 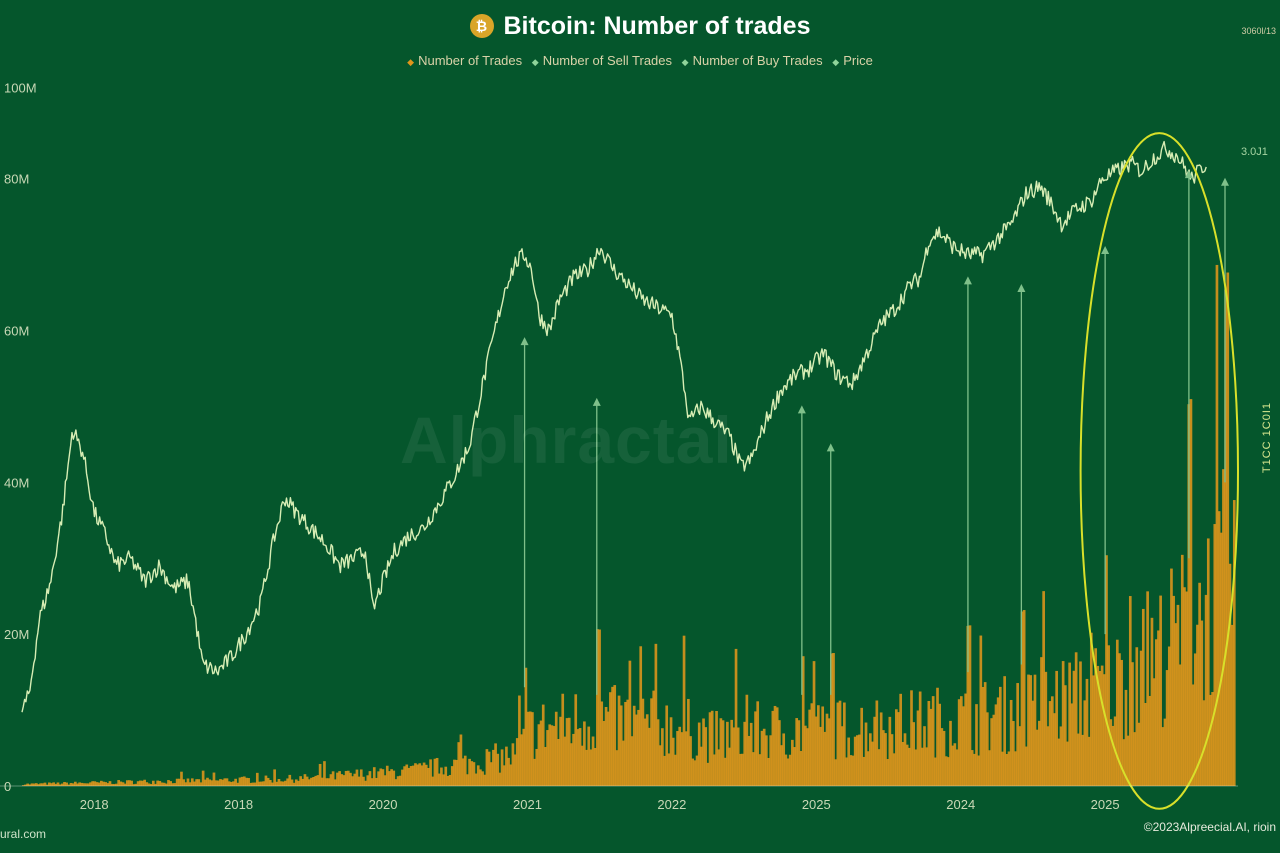 What do you see at coordinates (1254, 152) in the screenshot?
I see `price-tag: 3.0J1` at bounding box center [1254, 152].